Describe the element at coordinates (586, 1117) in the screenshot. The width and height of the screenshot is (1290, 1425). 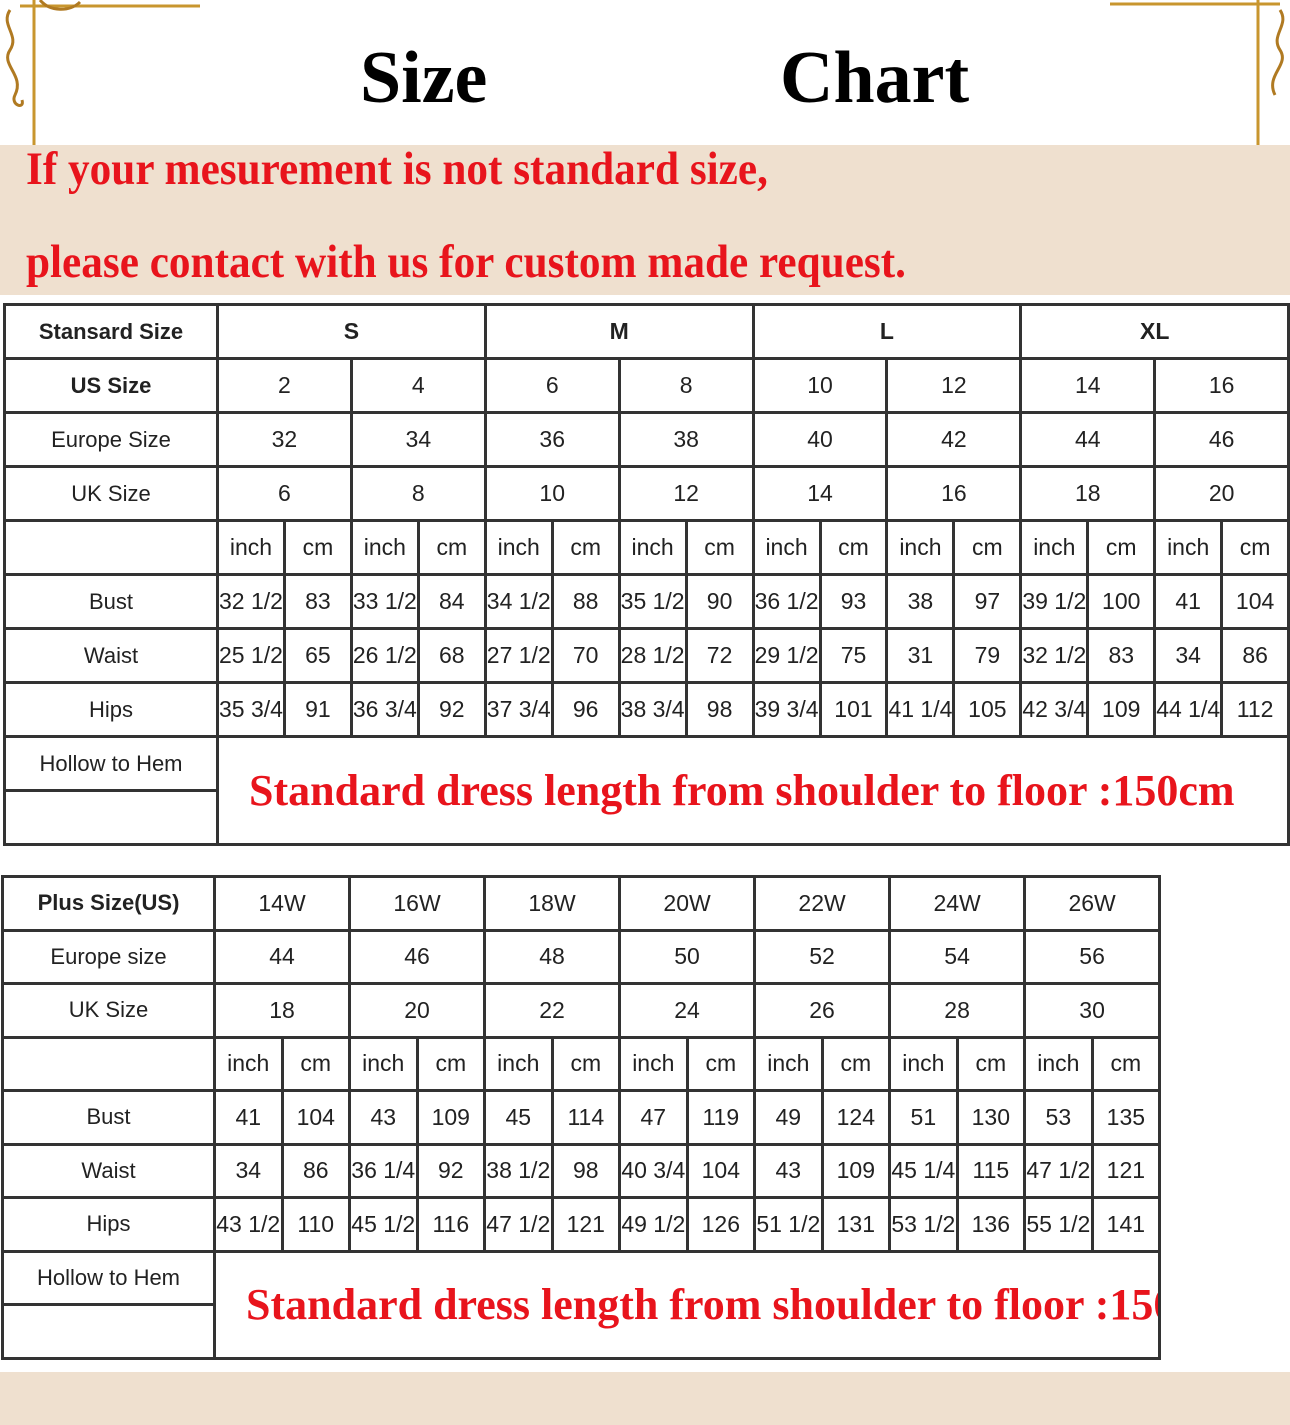
I see `measure-value: 114` at that location.